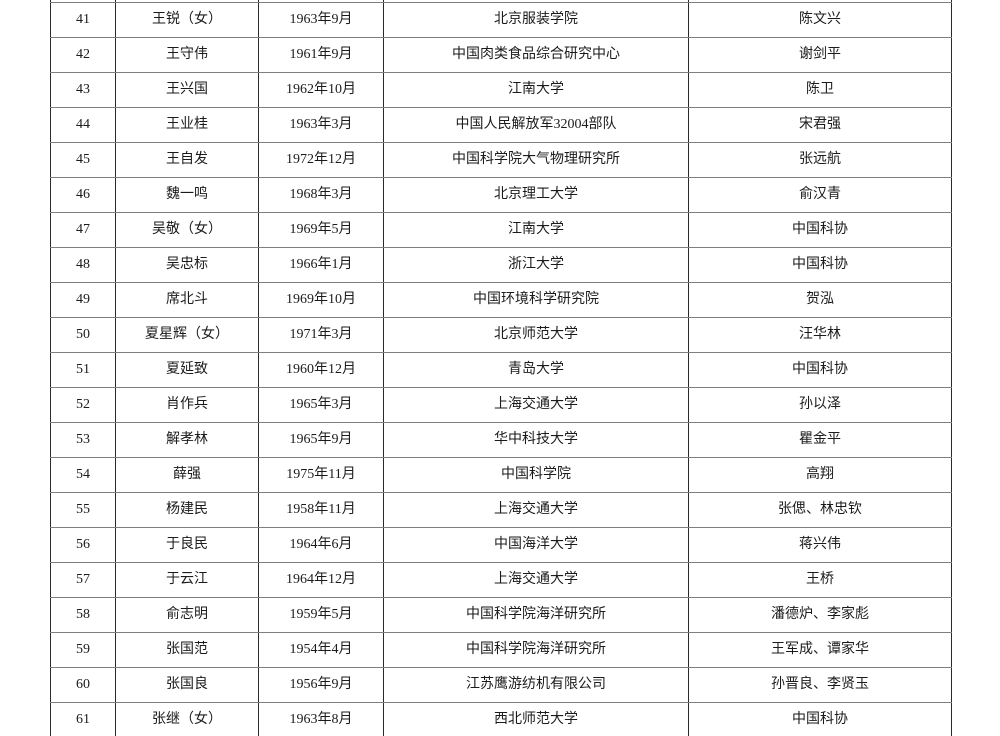  Describe the element at coordinates (187, 90) in the screenshot. I see `cell-name: 王兴国` at that location.